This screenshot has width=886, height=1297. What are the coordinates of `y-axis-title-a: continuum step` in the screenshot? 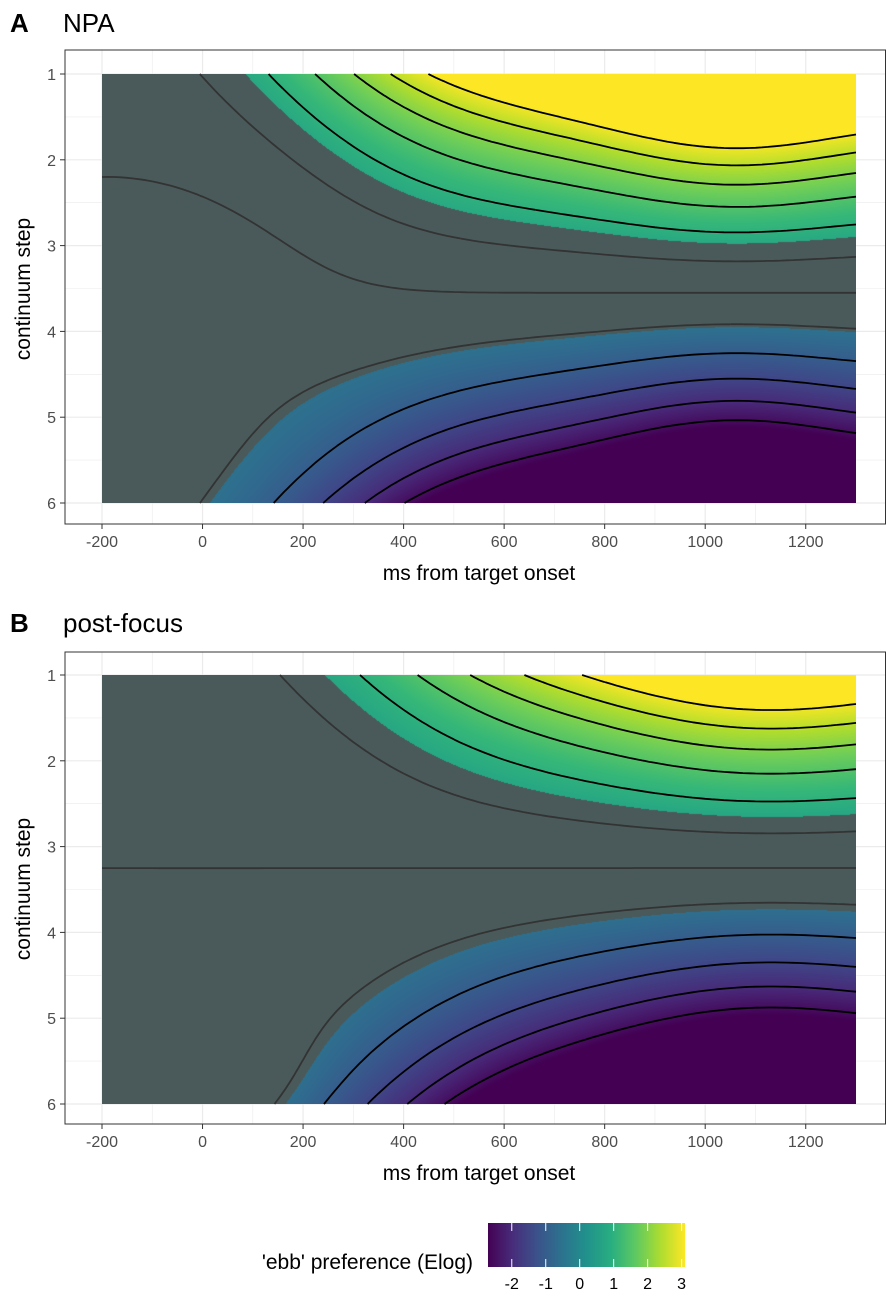 It's located at (23, 289).